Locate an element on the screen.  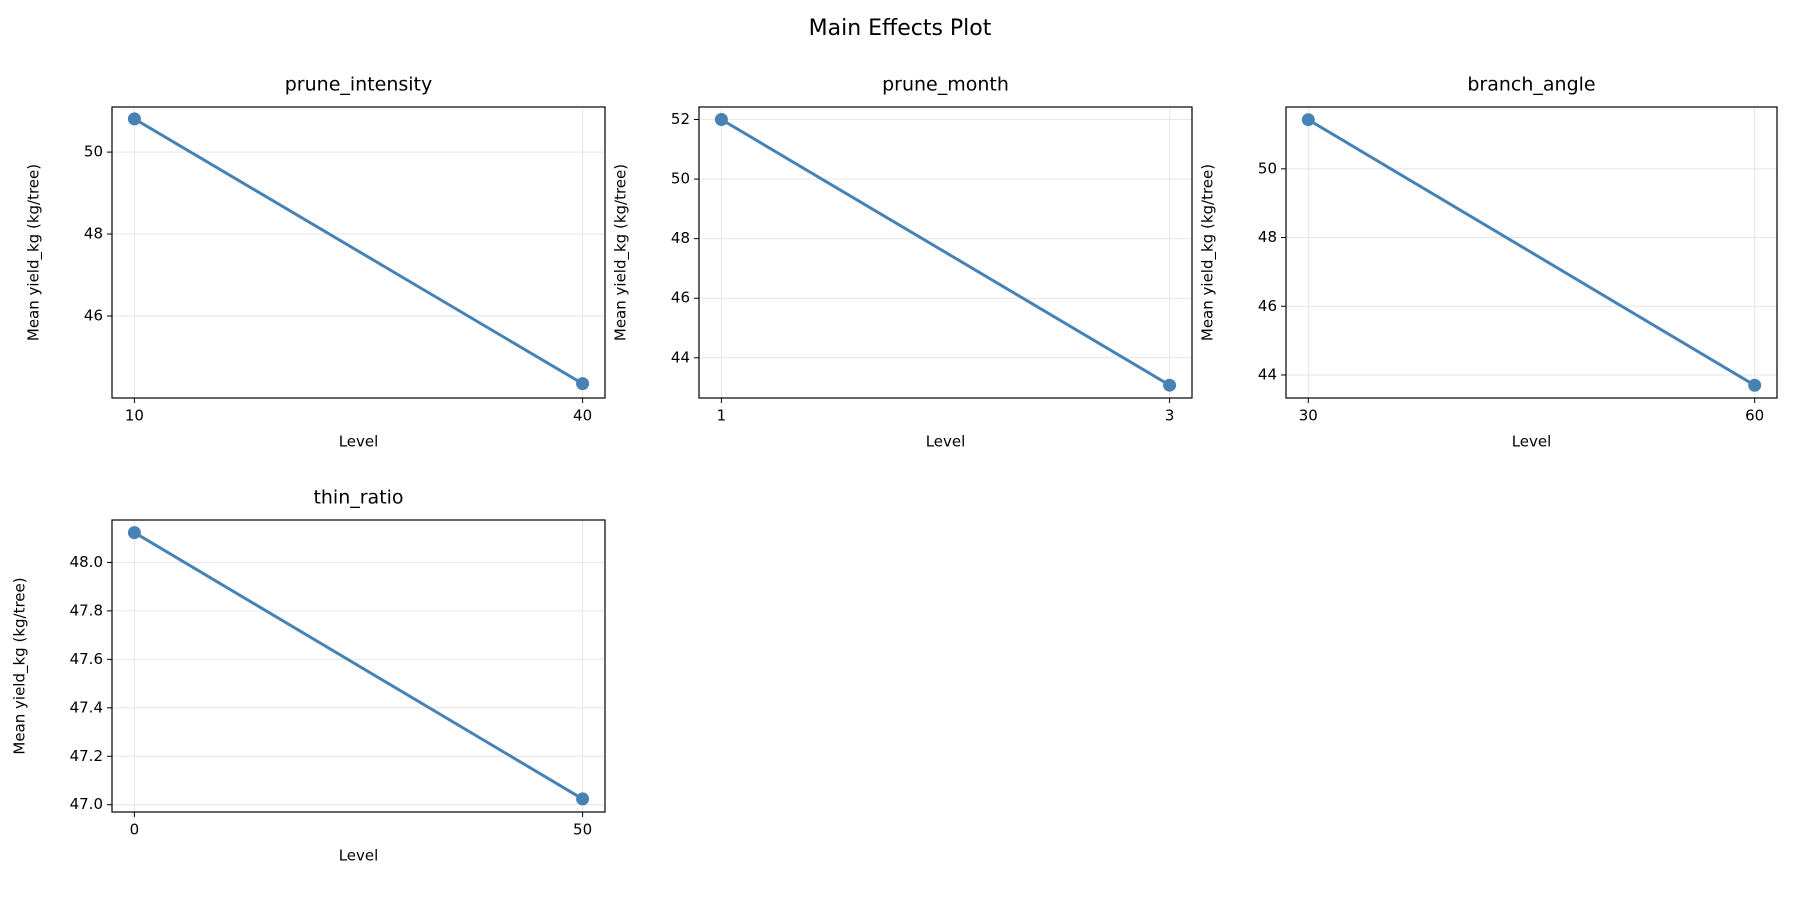
y-tick-label: 47.0 is located at coordinates (86, 804).